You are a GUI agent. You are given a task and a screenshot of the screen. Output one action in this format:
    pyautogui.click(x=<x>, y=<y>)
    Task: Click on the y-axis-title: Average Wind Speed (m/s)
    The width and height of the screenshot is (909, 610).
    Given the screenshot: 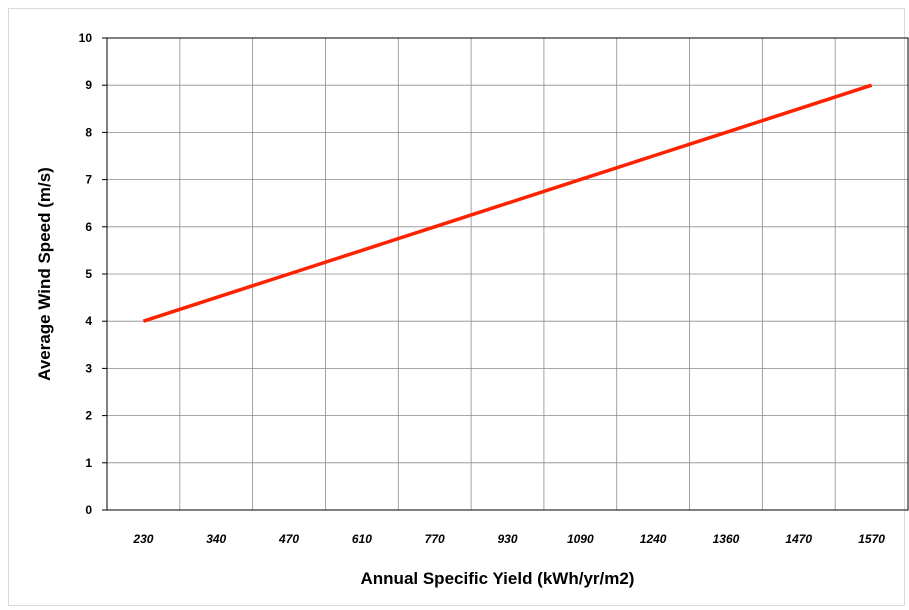 What is the action you would take?
    pyautogui.click(x=44, y=274)
    